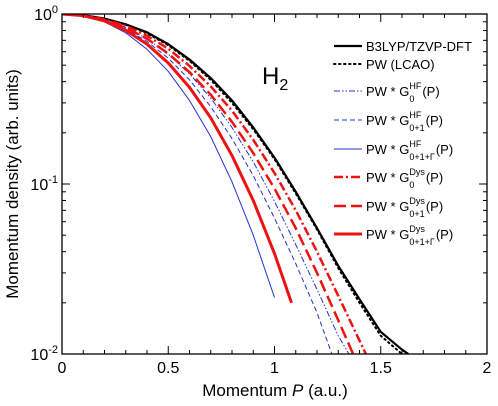 Image resolution: width=498 pixels, height=406 pixels. I want to click on x-axis-label: Momentum P (a.u.), so click(275, 390).